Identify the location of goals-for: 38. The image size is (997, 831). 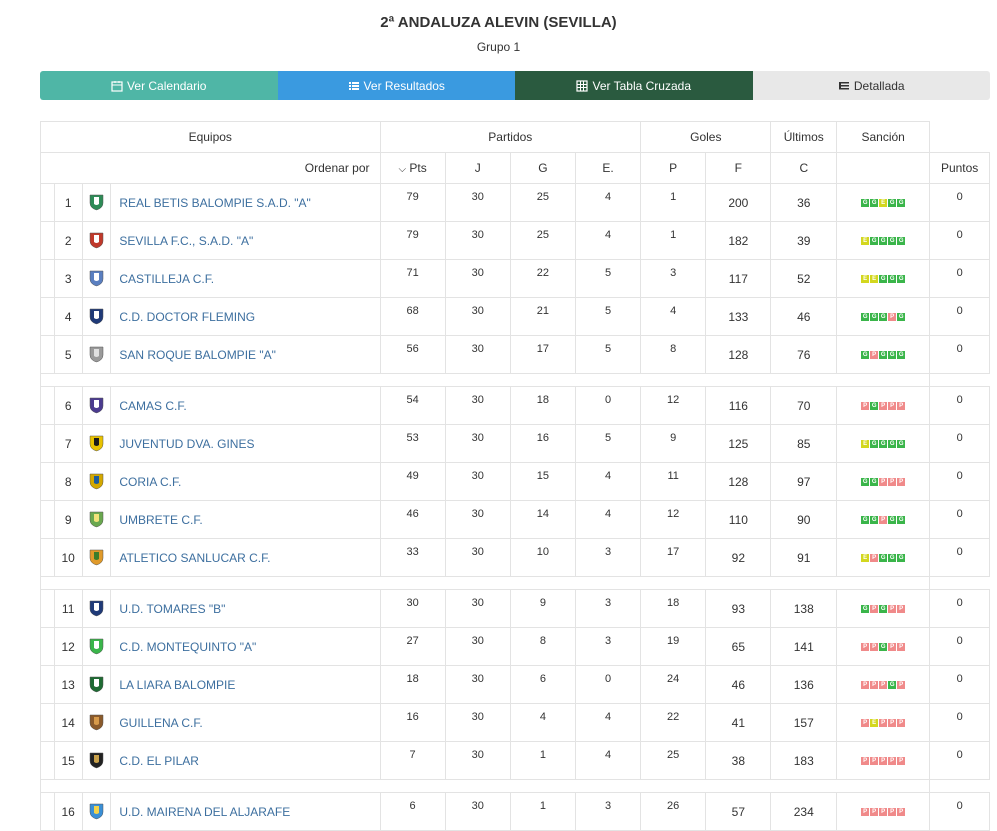
(738, 760).